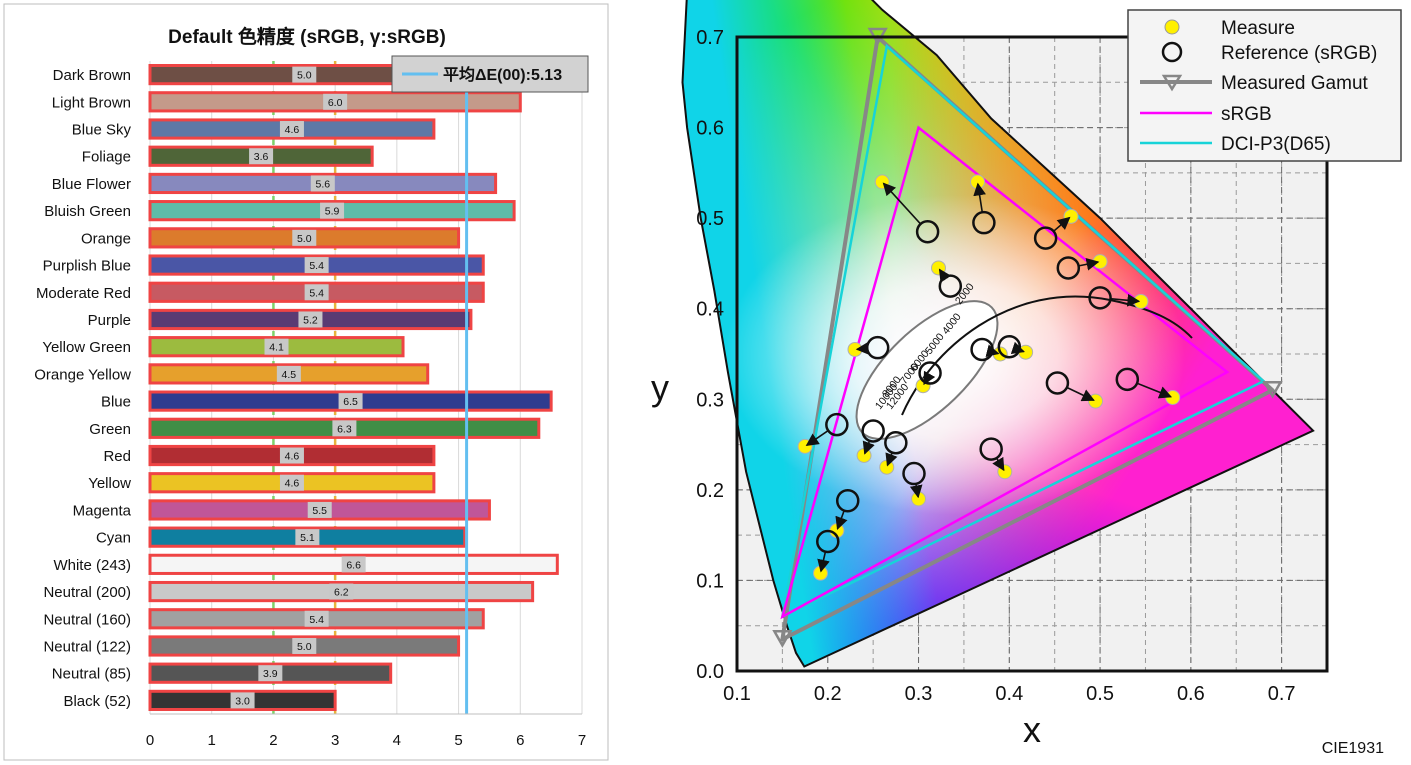 This screenshot has width=1411, height=765. I want to click on bar-chart-x-axis: 0 1 2 3 4 5 6 7, so click(366, 731).